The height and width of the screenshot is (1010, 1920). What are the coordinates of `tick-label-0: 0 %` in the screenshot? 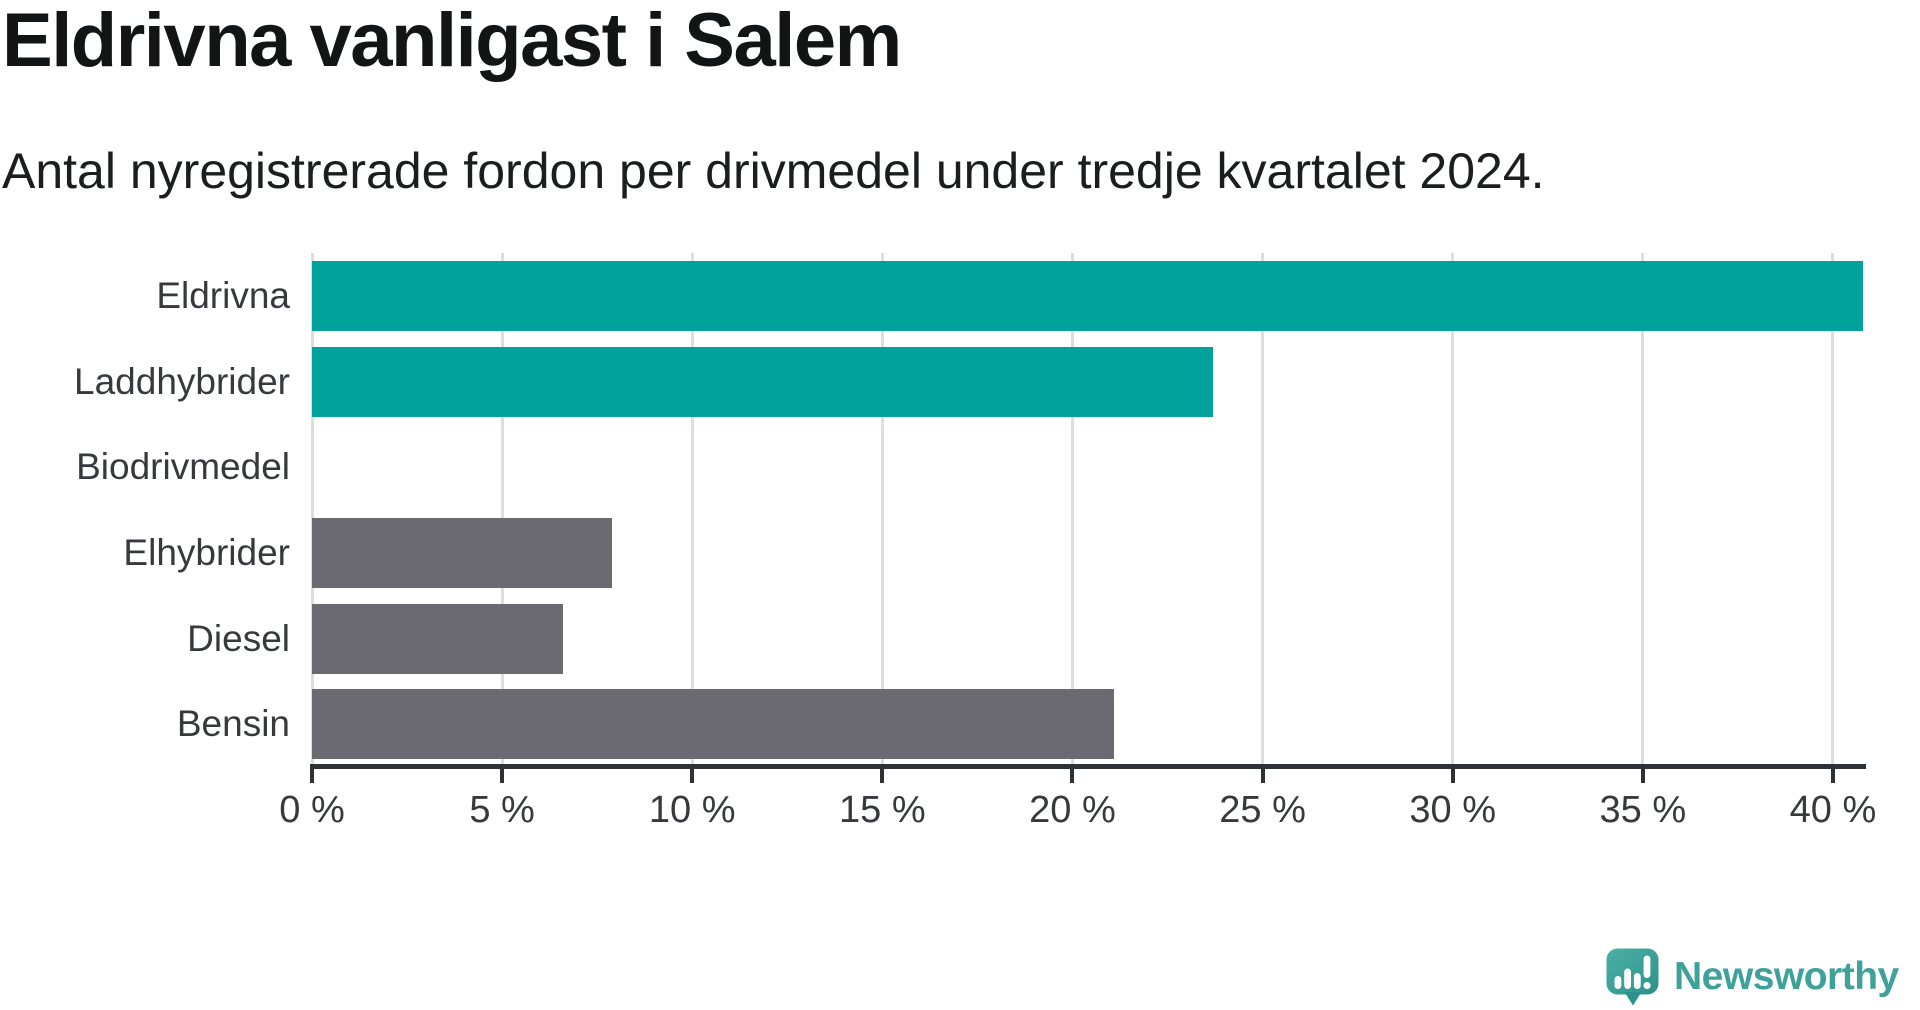 It's located at (312, 810).